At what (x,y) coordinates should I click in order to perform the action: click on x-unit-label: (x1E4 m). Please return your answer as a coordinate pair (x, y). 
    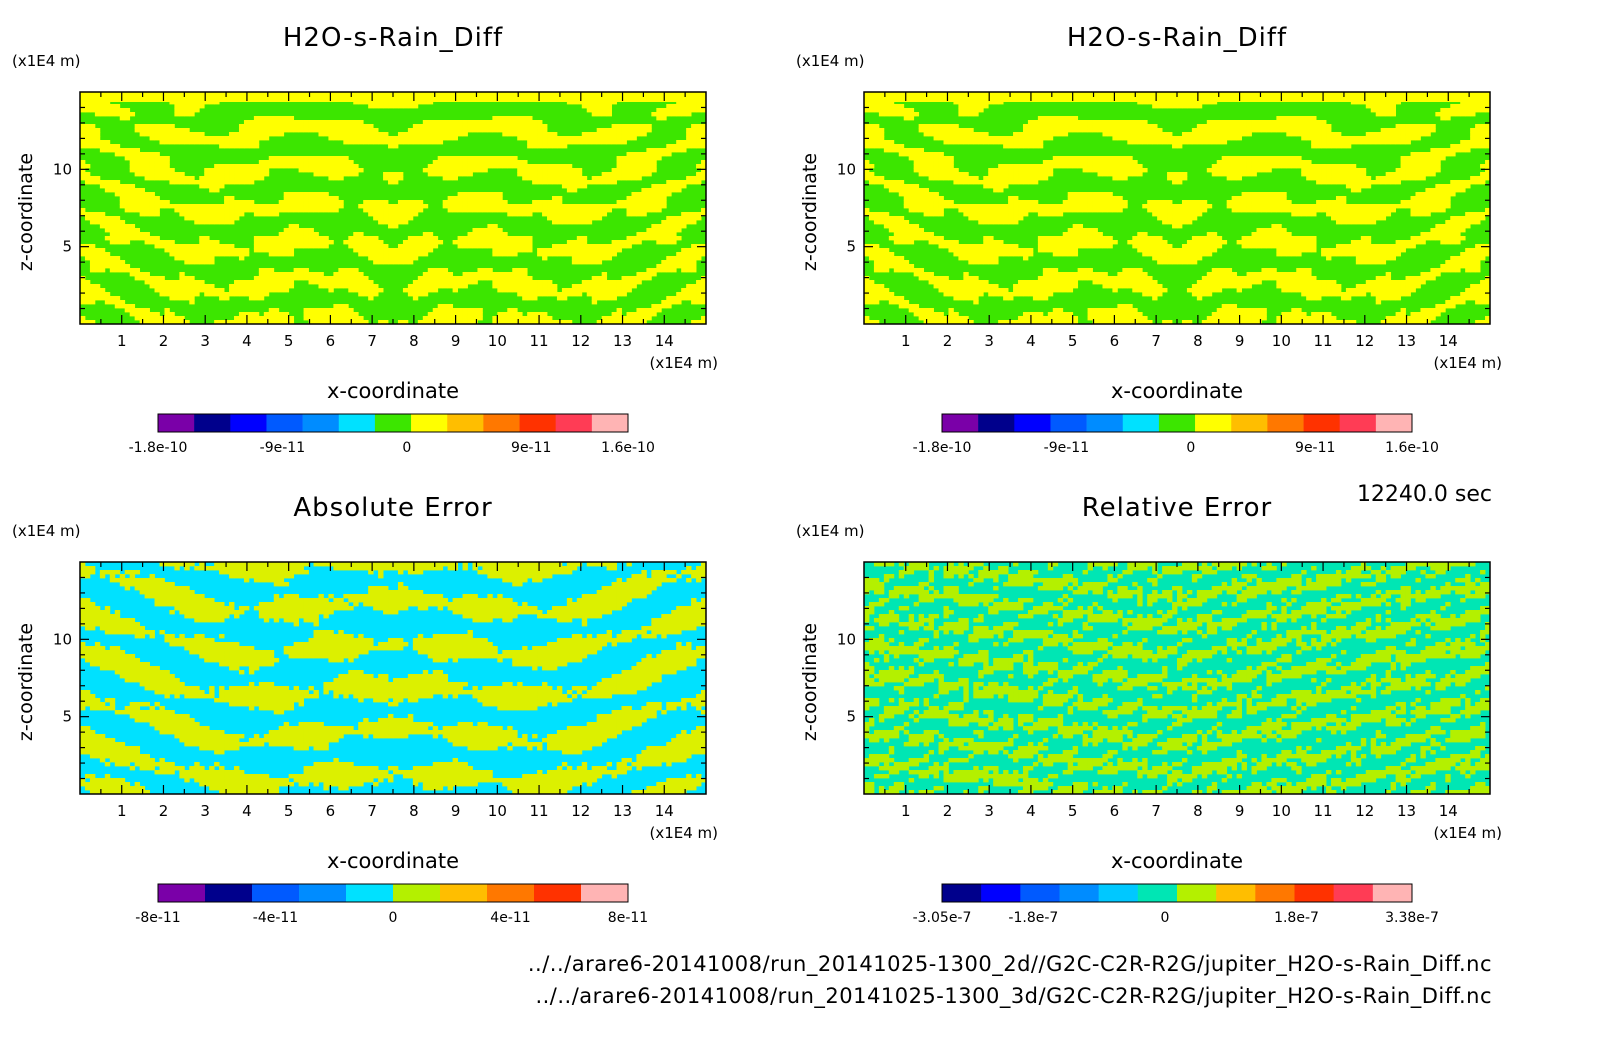
    Looking at the image, I should click on (683, 363).